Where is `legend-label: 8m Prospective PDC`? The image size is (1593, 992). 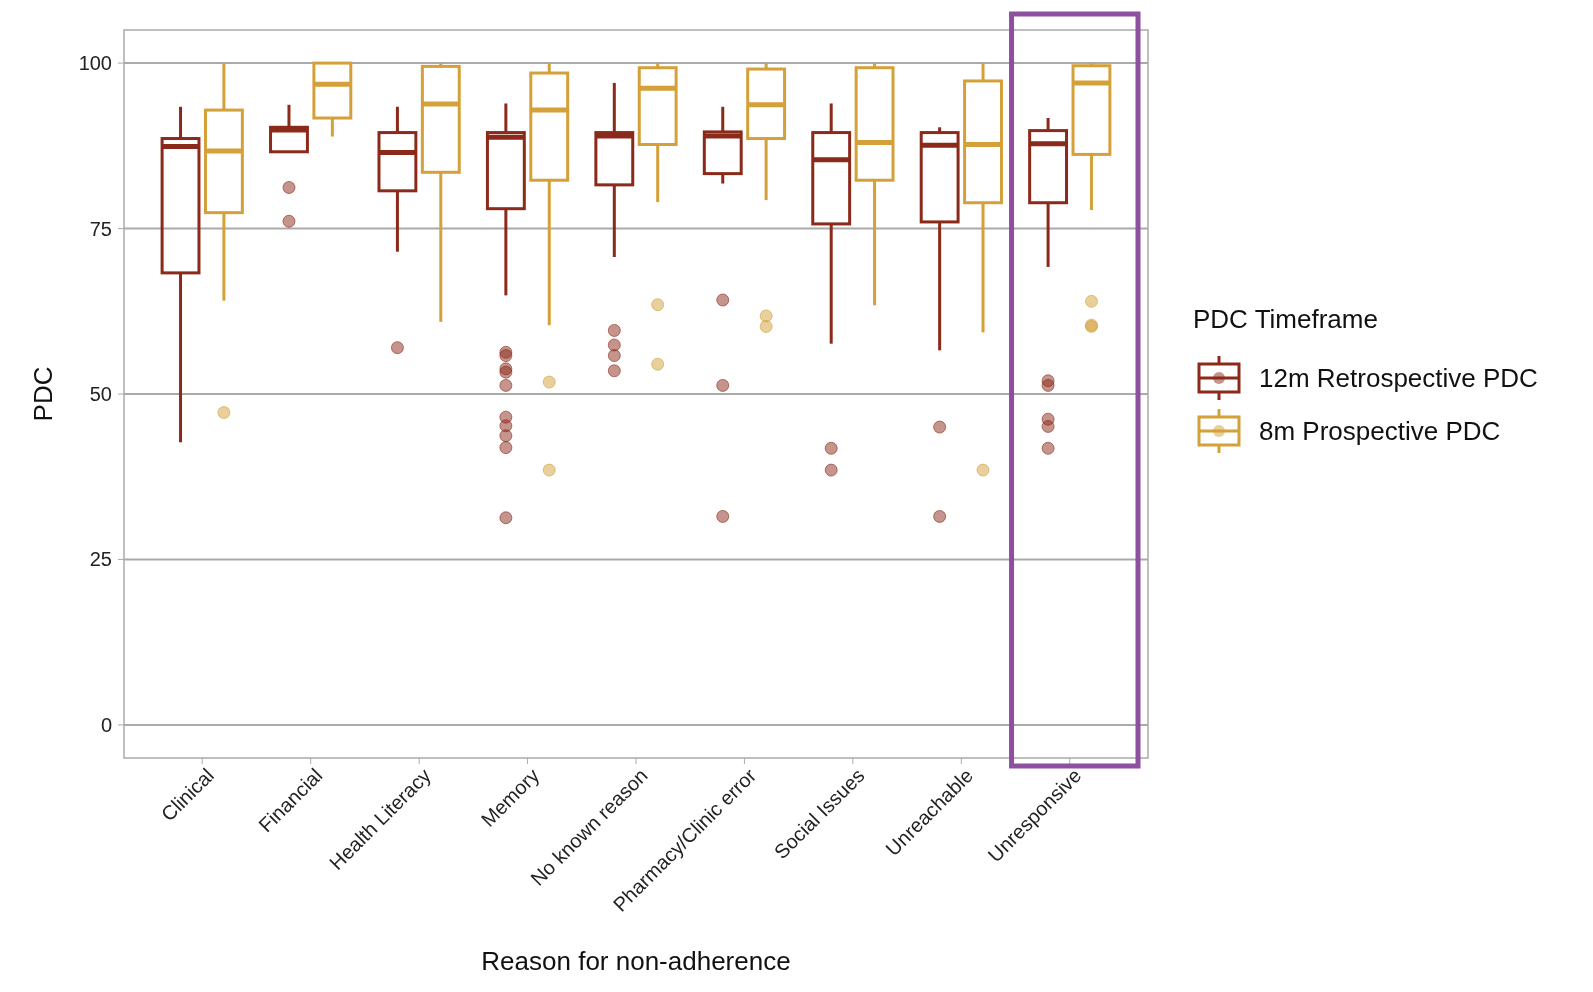
legend-label: 8m Prospective PDC is located at coordinates (1380, 431).